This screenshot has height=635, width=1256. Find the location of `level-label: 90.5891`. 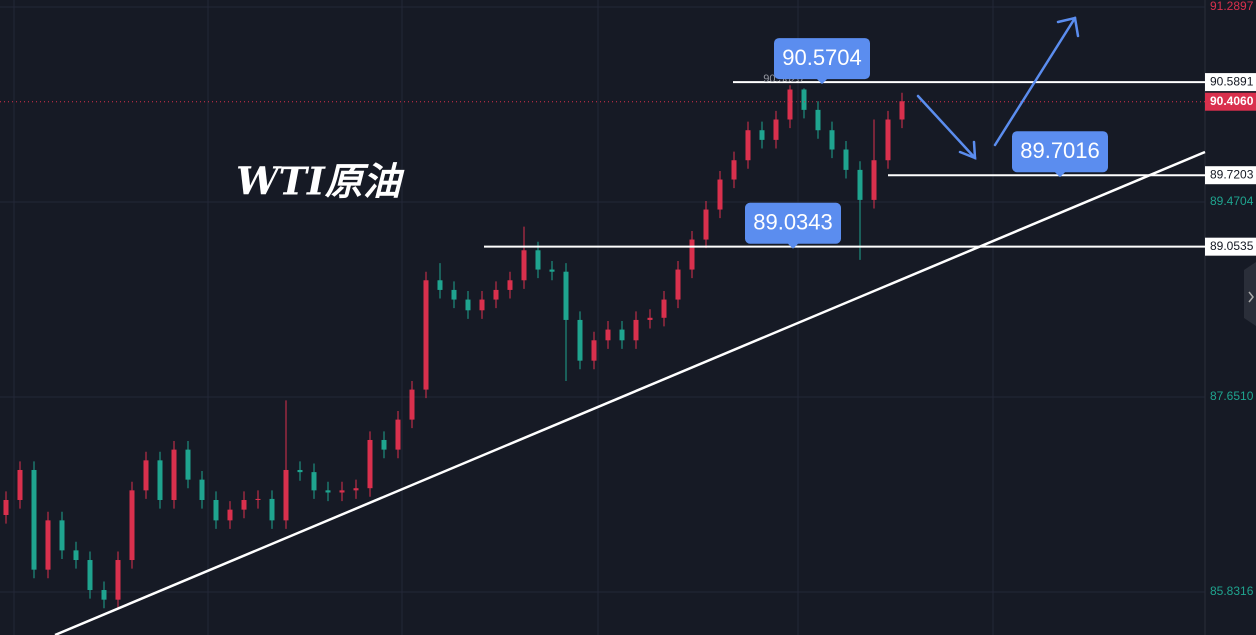

level-label: 90.5891 is located at coordinates (1232, 81).